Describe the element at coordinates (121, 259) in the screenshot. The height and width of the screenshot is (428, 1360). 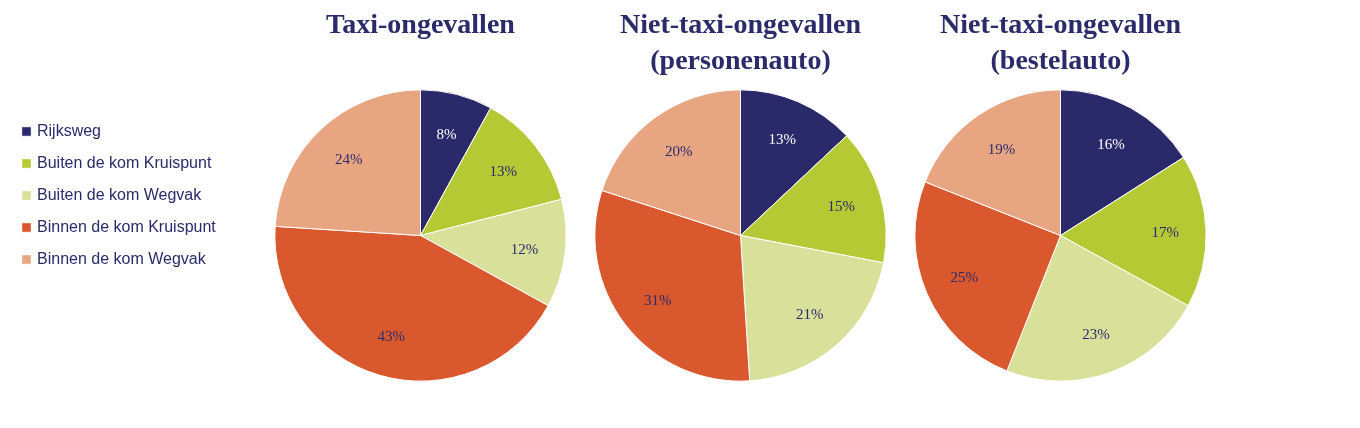
I see `legend-label: Binnen de kom Wegvak` at that location.